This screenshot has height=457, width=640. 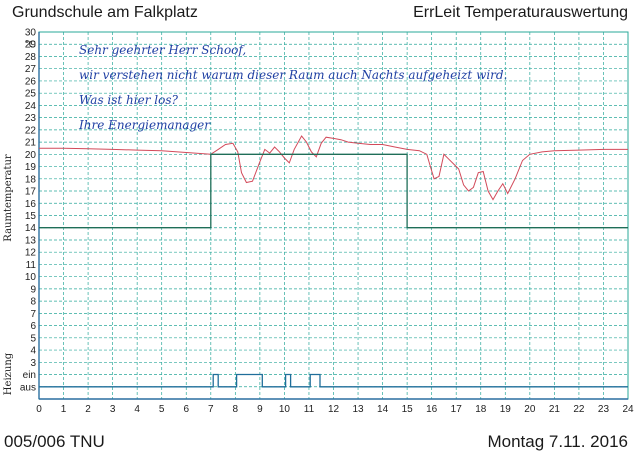 What do you see at coordinates (137, 409) in the screenshot?
I see `x-tick-label: 4` at bounding box center [137, 409].